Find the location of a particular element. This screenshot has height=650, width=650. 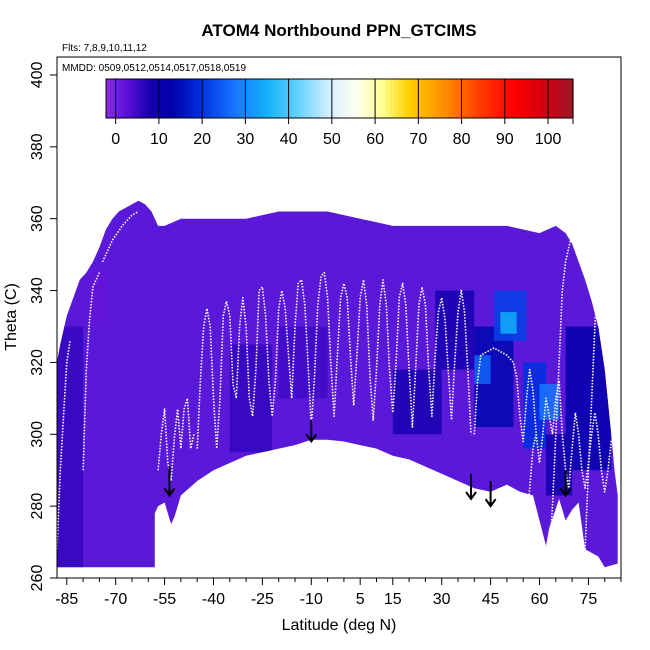

y-tick-label: 320 is located at coordinates (37, 362).